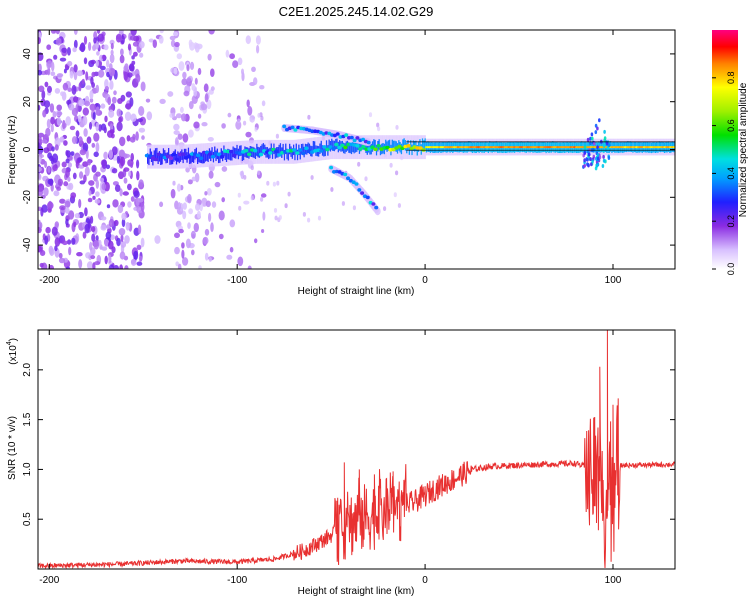  Describe the element at coordinates (356, 184) in the screenshot. I see `lower-branch-core` at that location.